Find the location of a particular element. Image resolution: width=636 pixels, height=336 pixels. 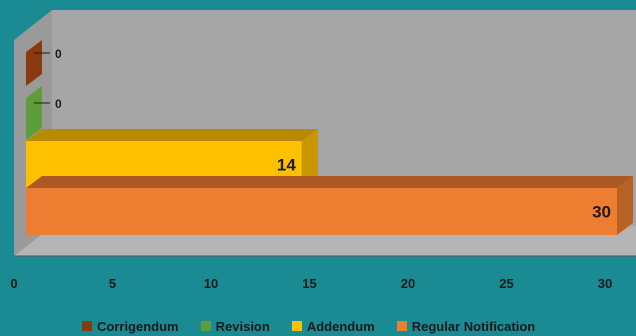

data-label: 14 is located at coordinates (286, 165).